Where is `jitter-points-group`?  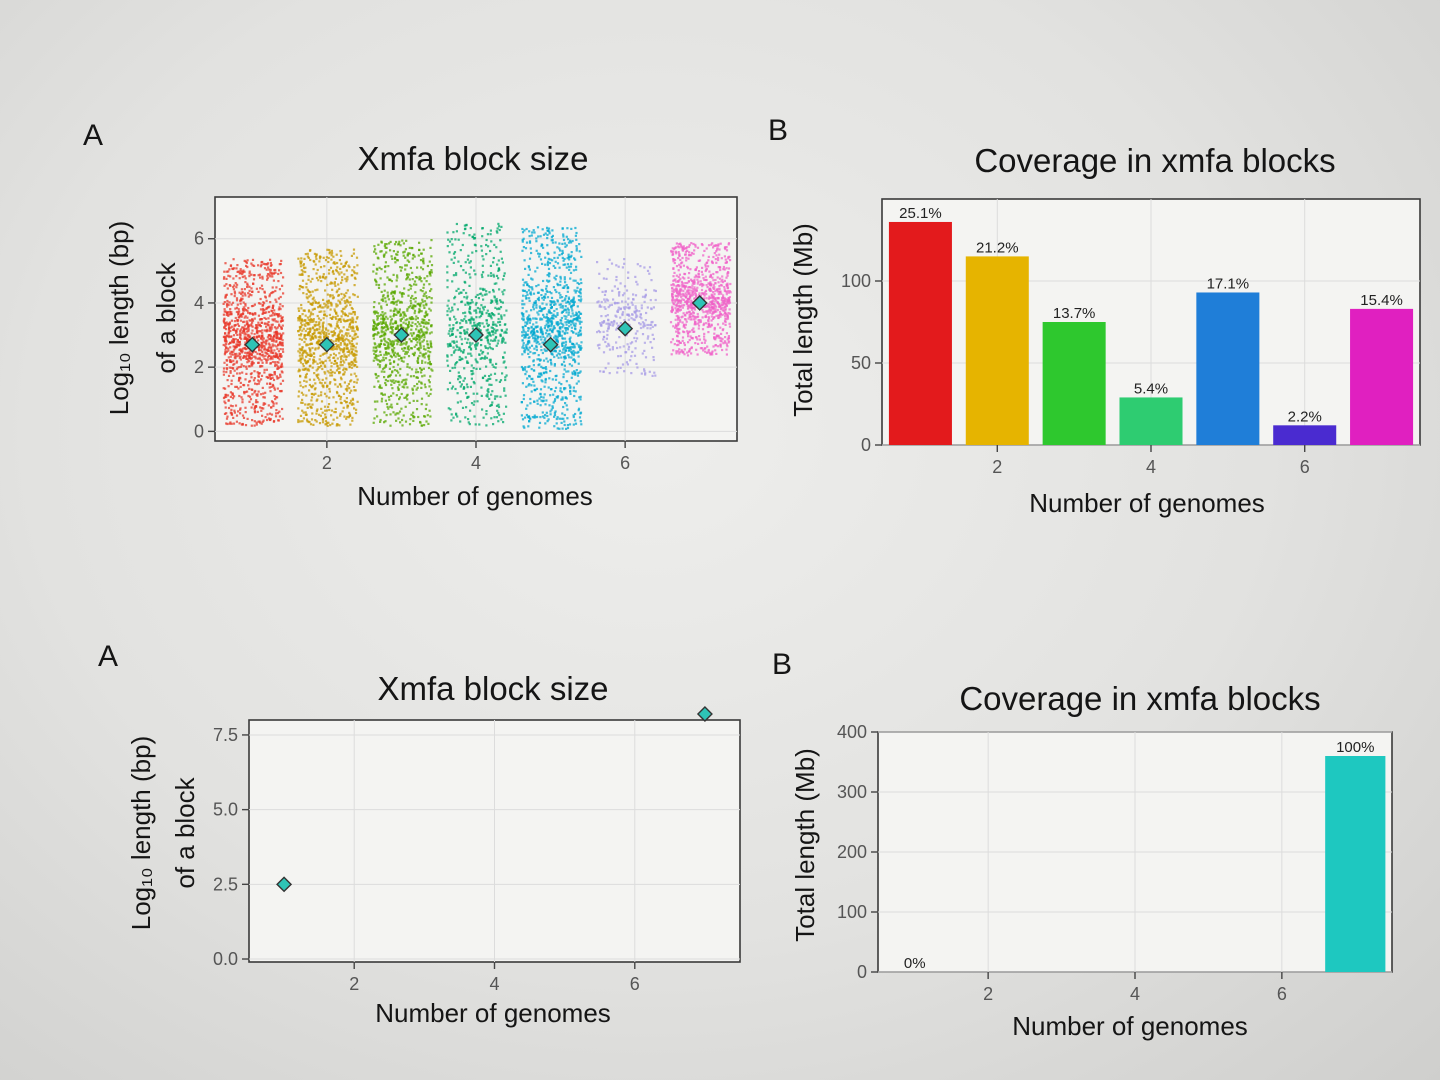 jitter-points-group is located at coordinates (477, 324).